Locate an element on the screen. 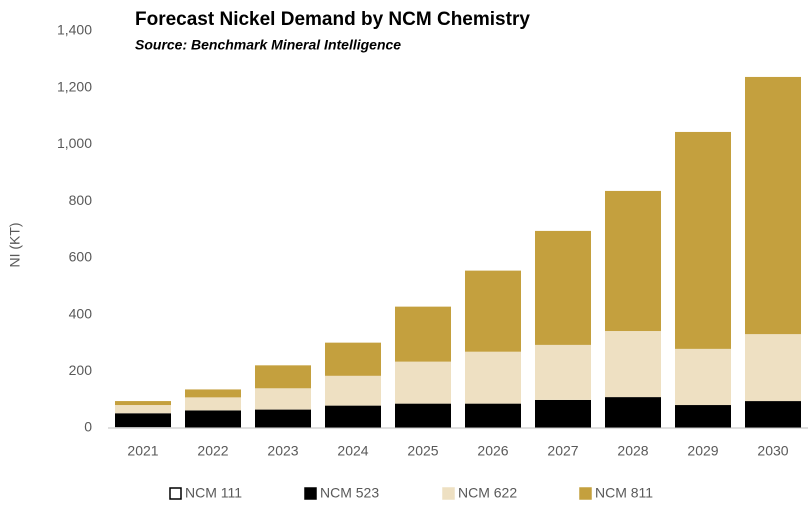  chart-subtitle: Source: Benchmark Mineral Intelligence is located at coordinates (268, 45).